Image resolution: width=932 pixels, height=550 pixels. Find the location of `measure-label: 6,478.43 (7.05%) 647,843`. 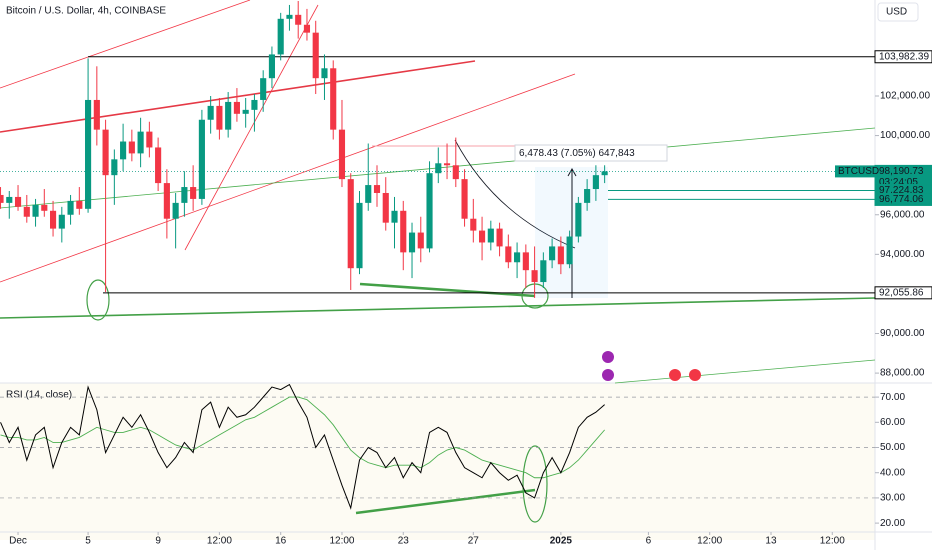

measure-label: 6,478.43 (7.05%) 647,843 is located at coordinates (577, 153).